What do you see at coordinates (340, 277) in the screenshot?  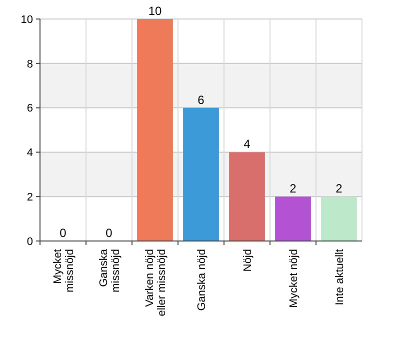 I see `x-tick-label: Inte aktuellt` at bounding box center [340, 277].